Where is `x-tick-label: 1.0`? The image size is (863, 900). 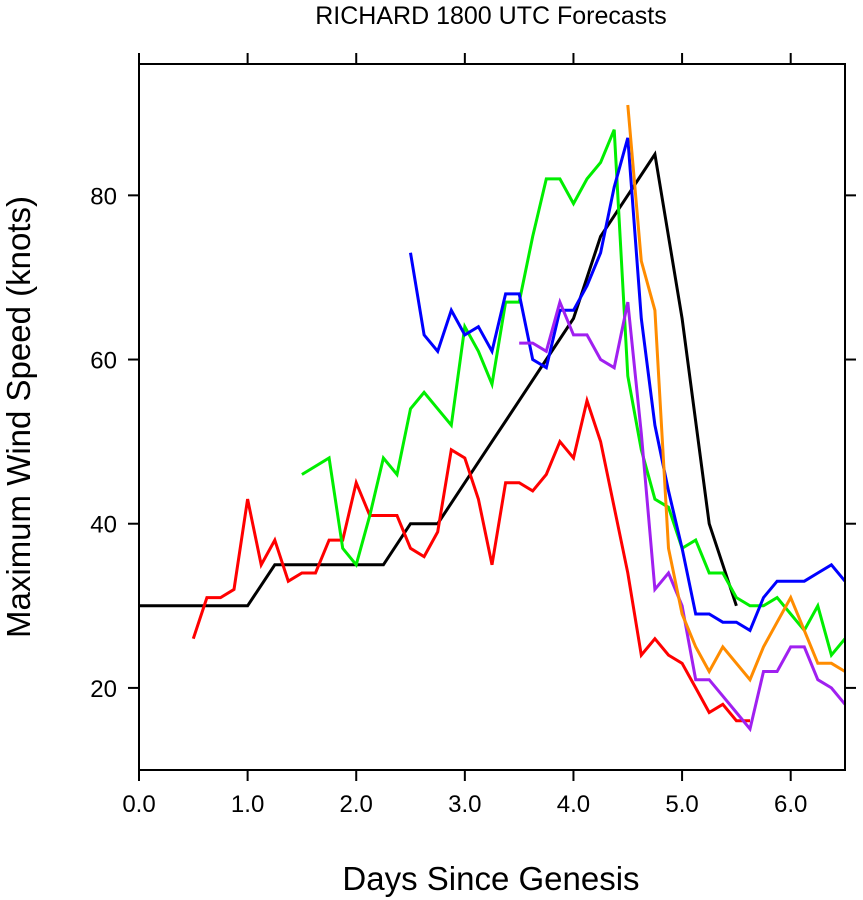
x-tick-label: 1.0 is located at coordinates (247, 804).